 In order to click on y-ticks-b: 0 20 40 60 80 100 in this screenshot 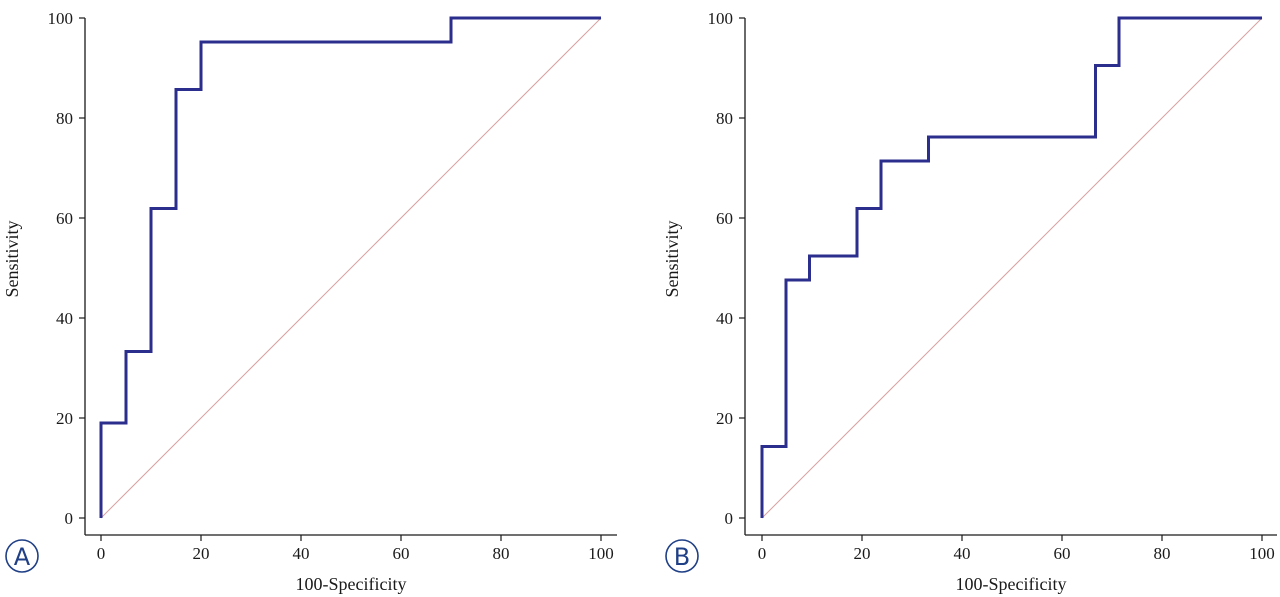, I will do `click(726, 268)`.